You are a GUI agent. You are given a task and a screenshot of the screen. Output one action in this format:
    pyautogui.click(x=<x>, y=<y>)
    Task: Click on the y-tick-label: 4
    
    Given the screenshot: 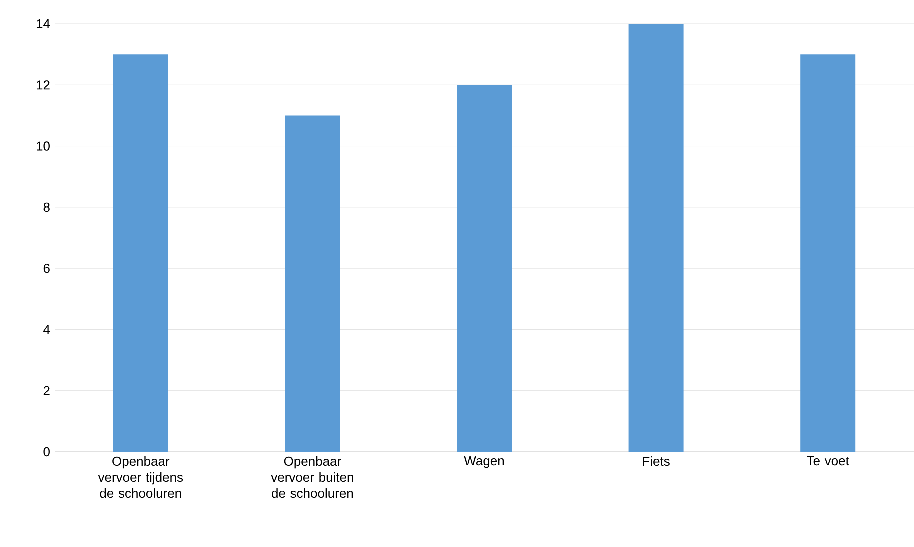 What is the action you would take?
    pyautogui.click(x=47, y=329)
    